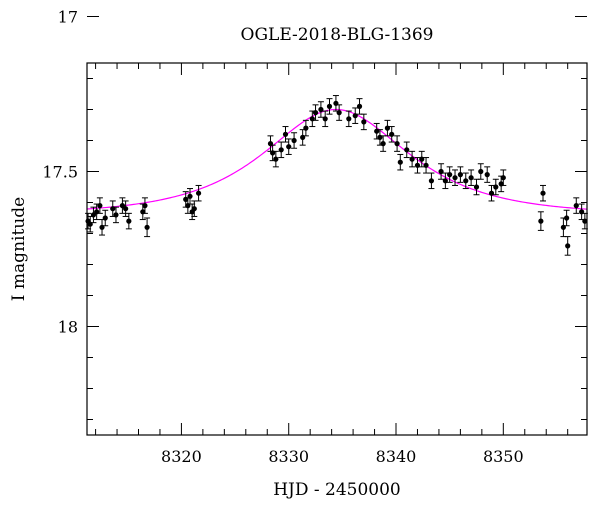  Describe the element at coordinates (60, 172) in the screenshot. I see `y-tick-label: 17.5` at that location.